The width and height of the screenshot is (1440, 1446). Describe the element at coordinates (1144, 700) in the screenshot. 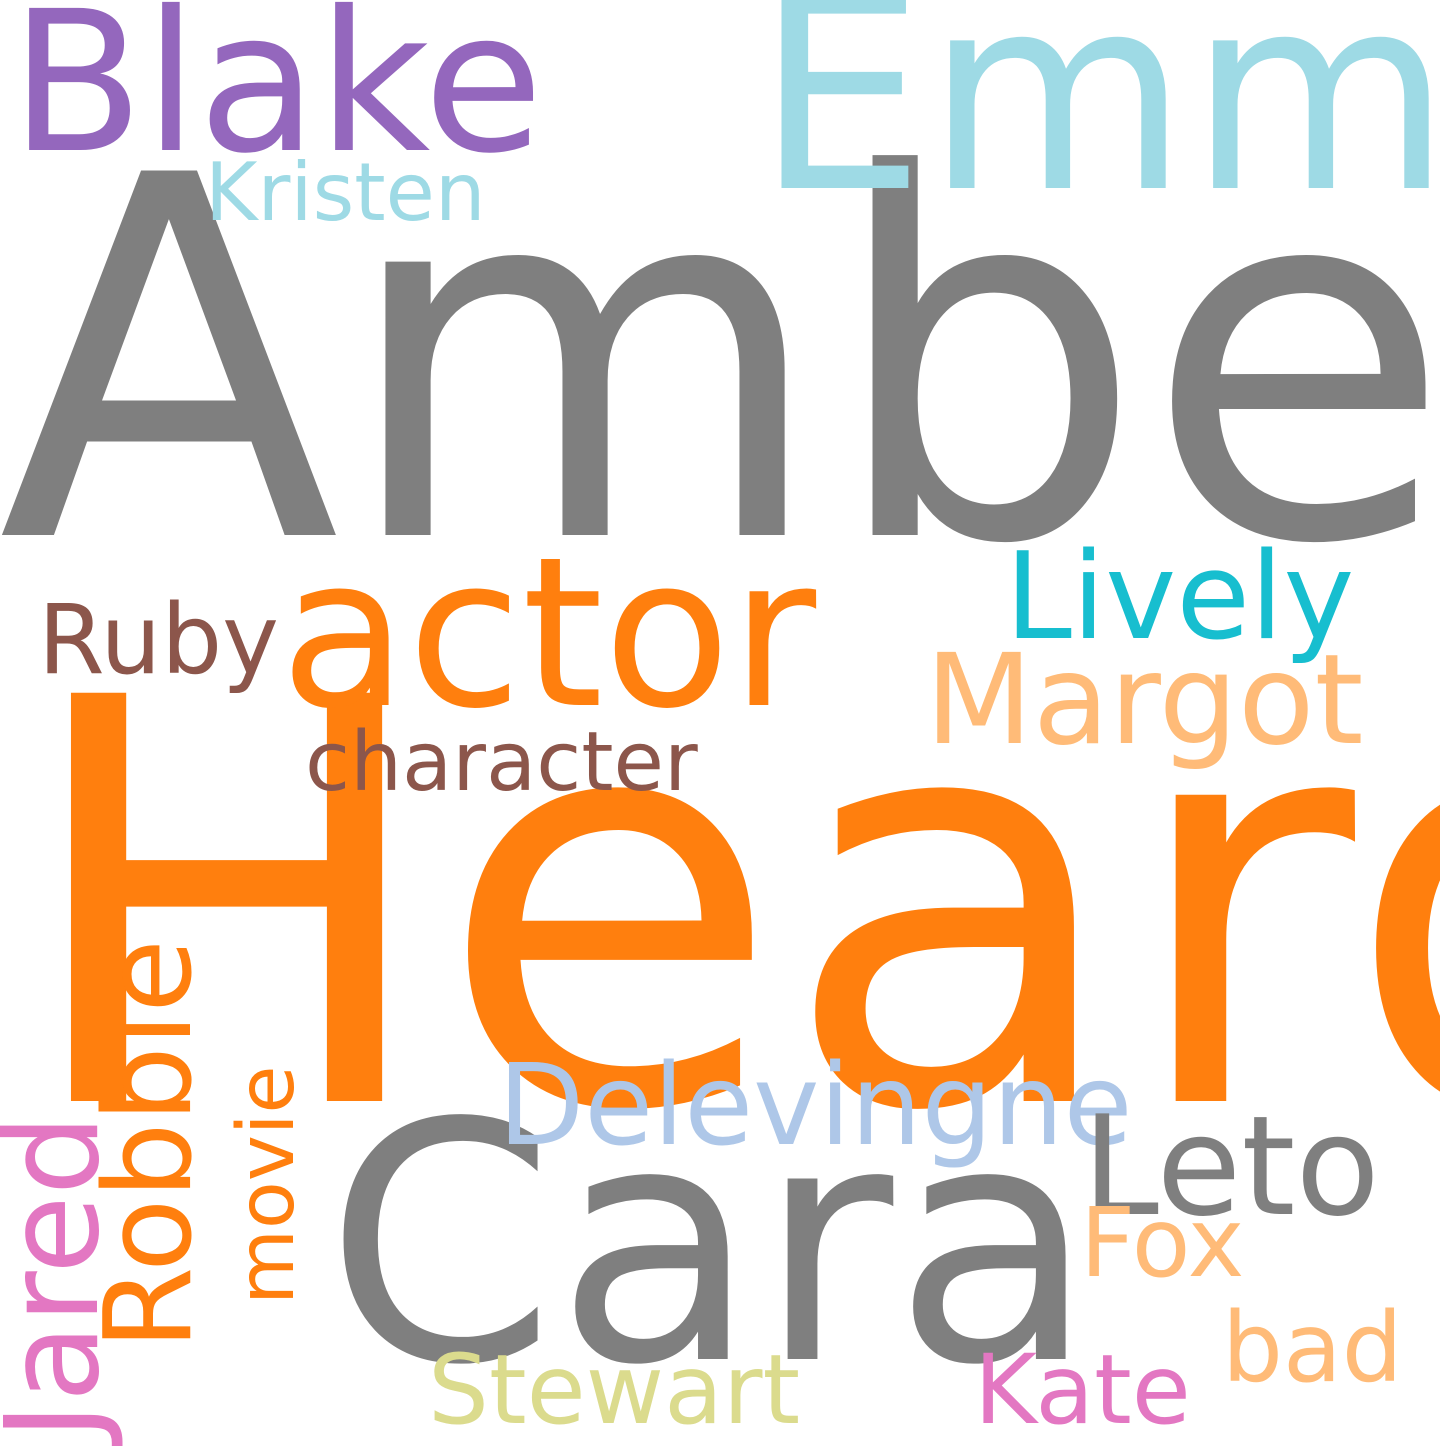

I see `word-margot: Margot` at that location.